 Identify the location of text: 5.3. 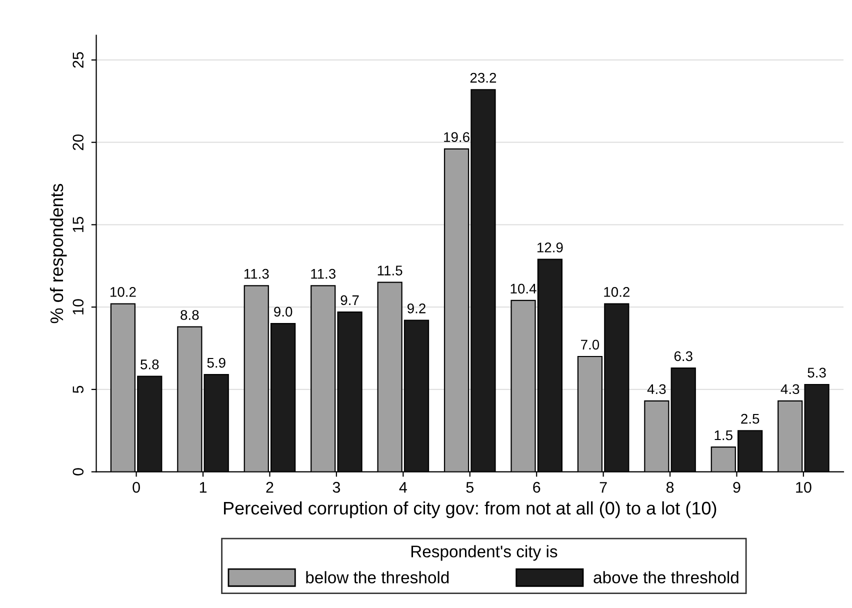
(817, 373).